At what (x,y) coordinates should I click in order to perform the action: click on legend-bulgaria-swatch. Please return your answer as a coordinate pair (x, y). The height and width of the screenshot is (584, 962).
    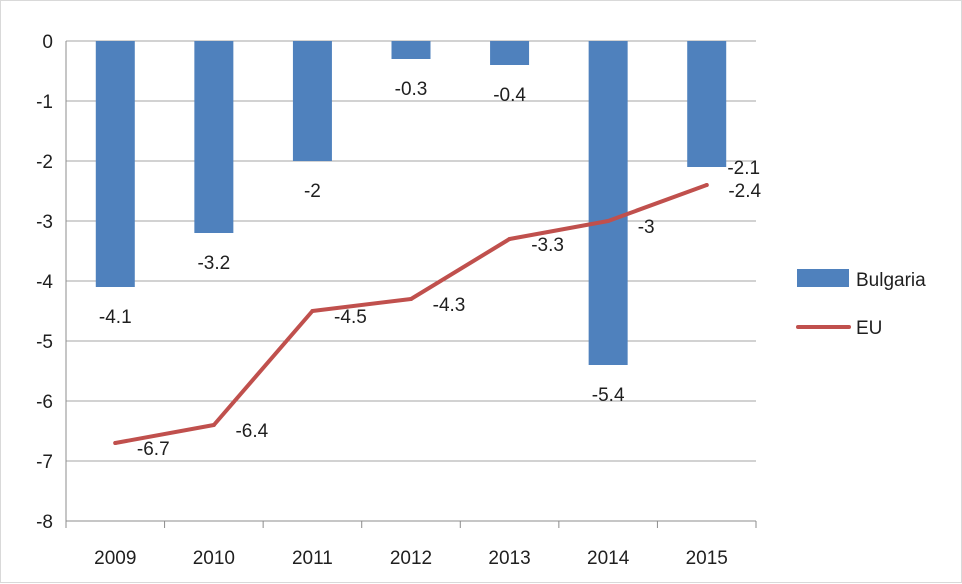
    Looking at the image, I should click on (823, 278).